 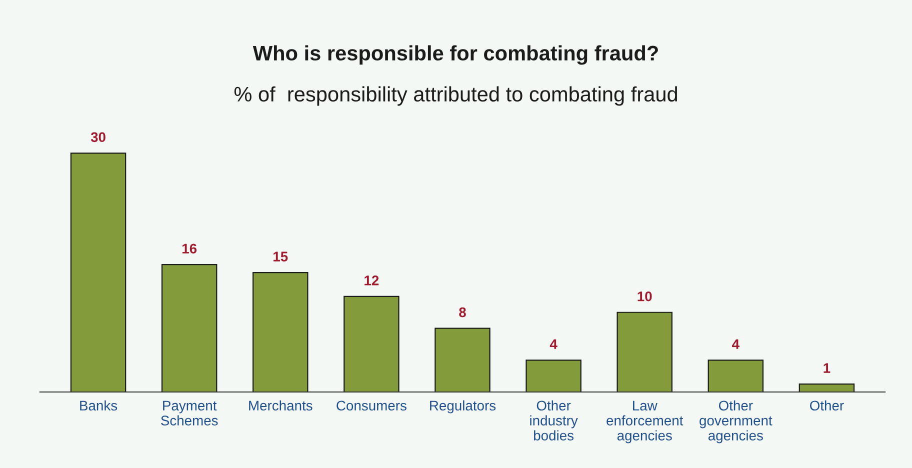 I want to click on x-tick-label: Law enforcement agencies, so click(x=645, y=422).